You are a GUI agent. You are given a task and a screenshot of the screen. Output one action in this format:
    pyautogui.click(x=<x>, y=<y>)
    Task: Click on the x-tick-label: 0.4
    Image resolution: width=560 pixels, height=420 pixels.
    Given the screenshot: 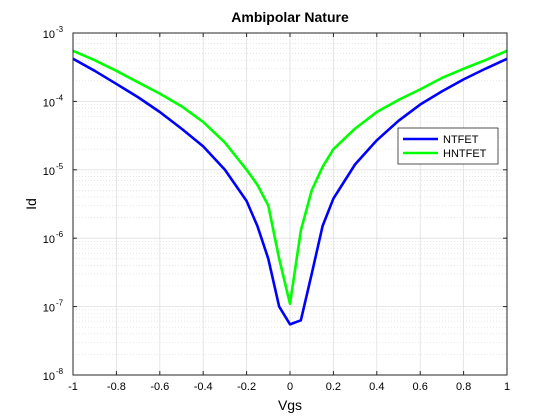 What is the action you would take?
    pyautogui.click(x=376, y=387)
    